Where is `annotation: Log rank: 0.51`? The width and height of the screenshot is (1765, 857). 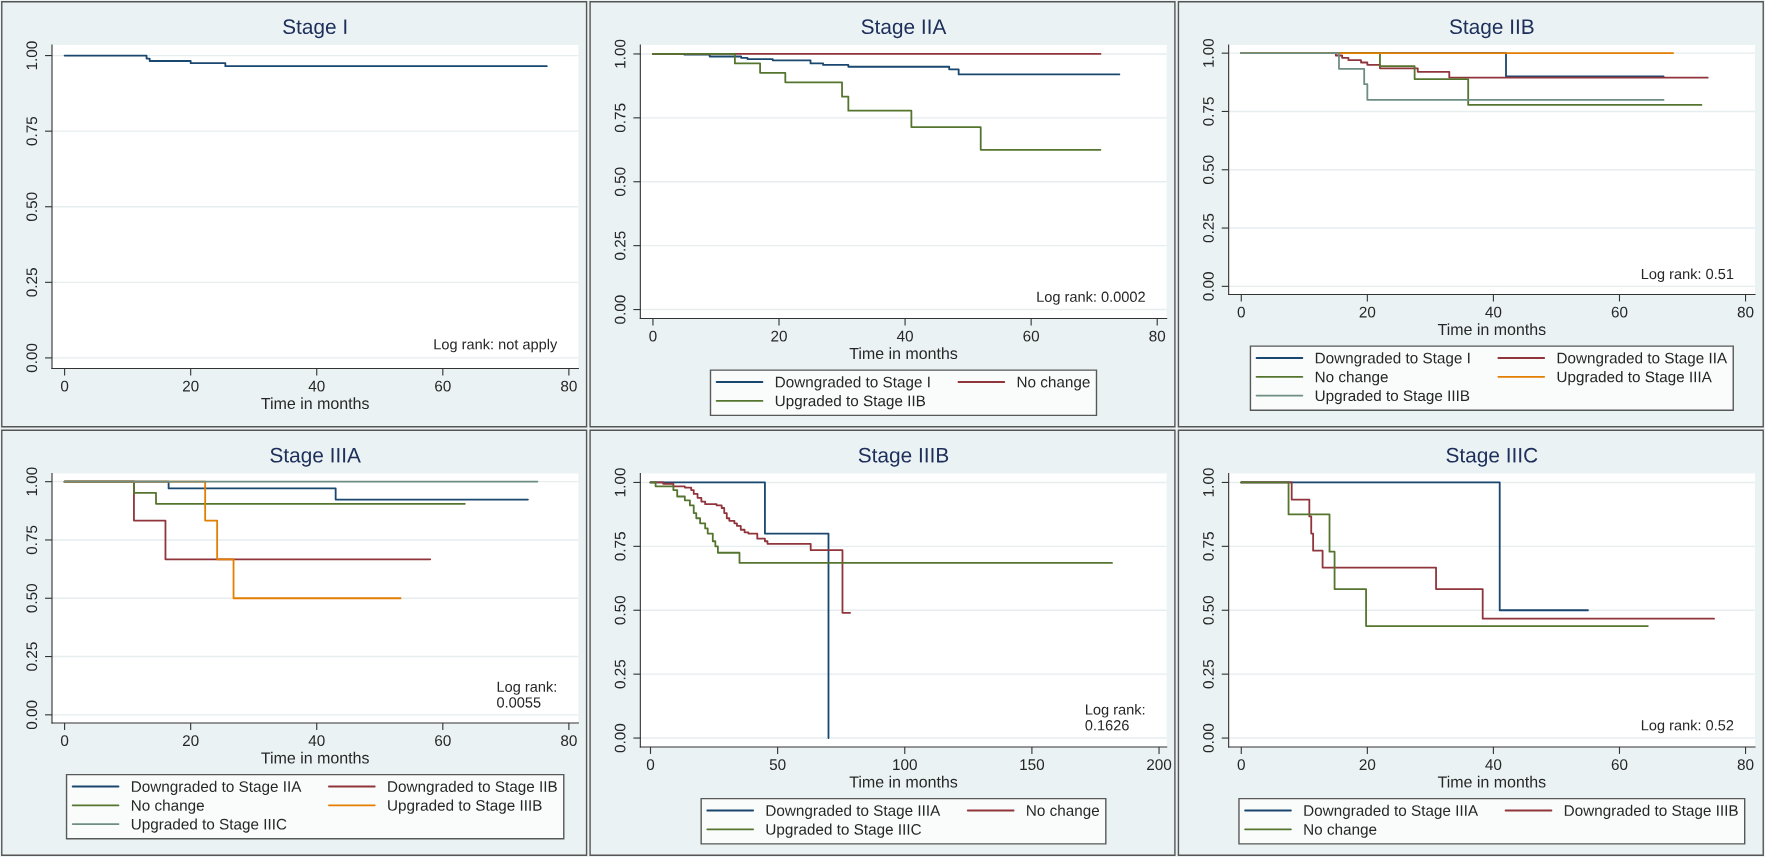 annotation: Log rank: 0.51 is located at coordinates (1687, 275).